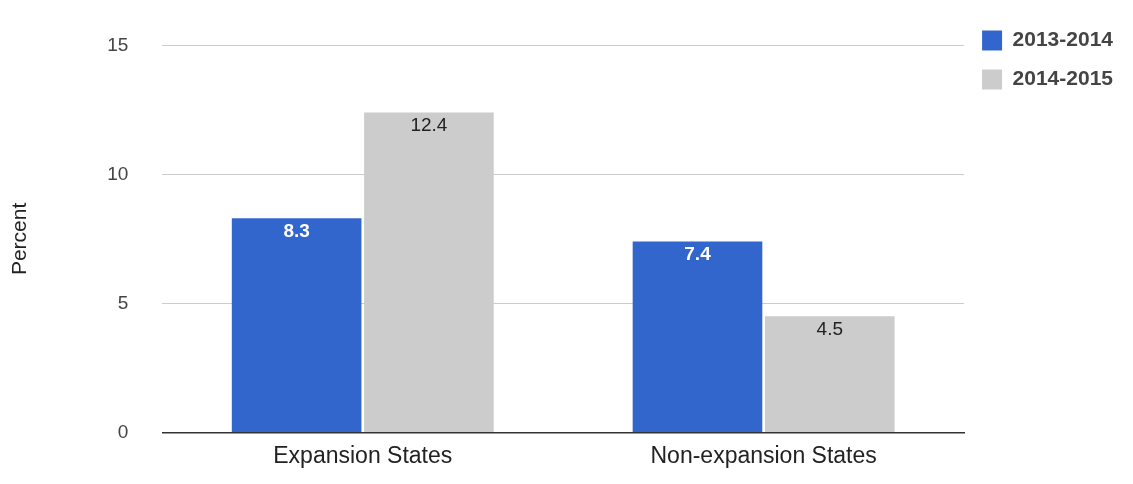  I want to click on data-label: 8.3, so click(296, 230).